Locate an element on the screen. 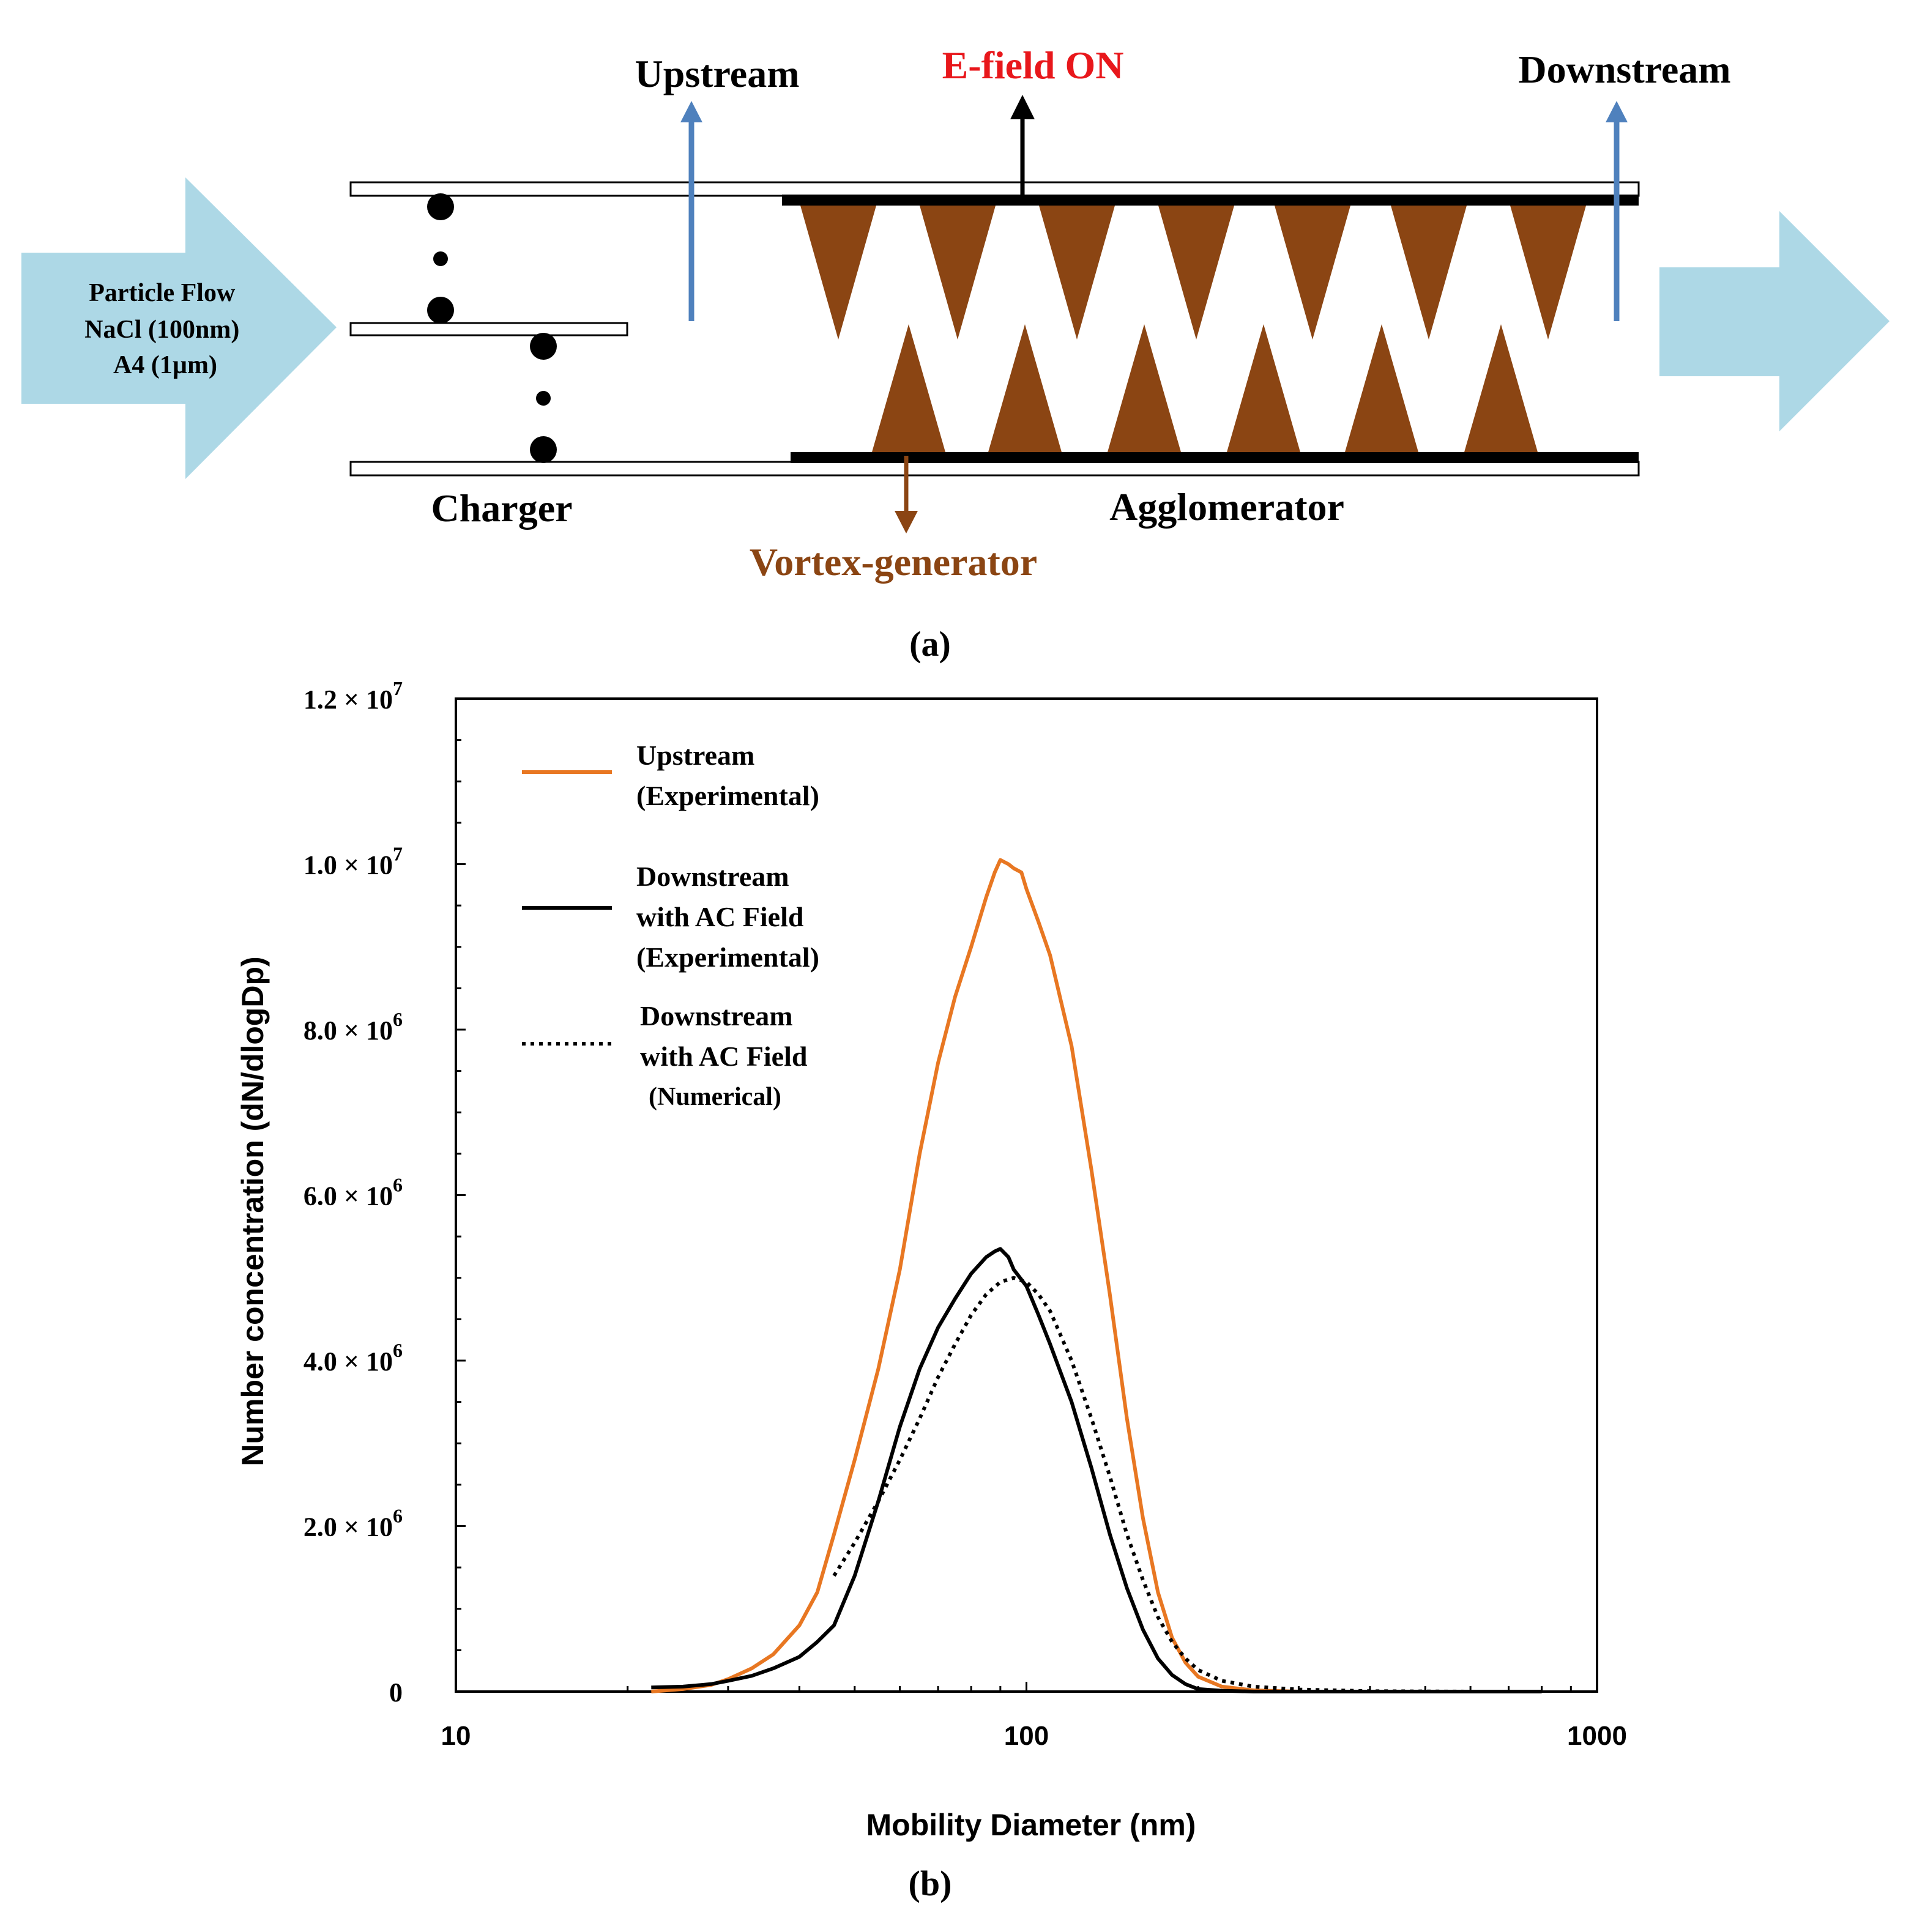 Image resolution: width=1914 pixels, height=1932 pixels. legend-text: (Numerical) is located at coordinates (715, 1097).